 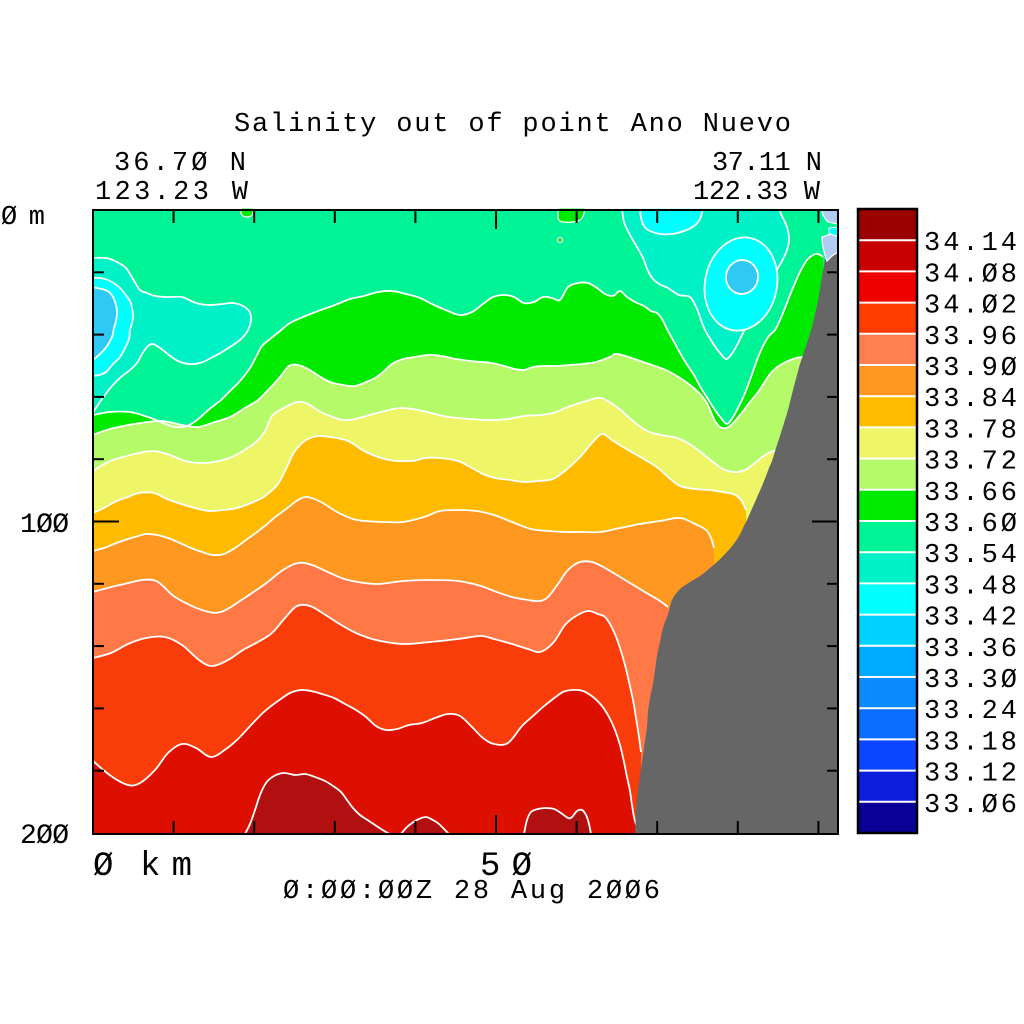 I want to click on svg-text: 37.11 N, so click(x=767, y=164).